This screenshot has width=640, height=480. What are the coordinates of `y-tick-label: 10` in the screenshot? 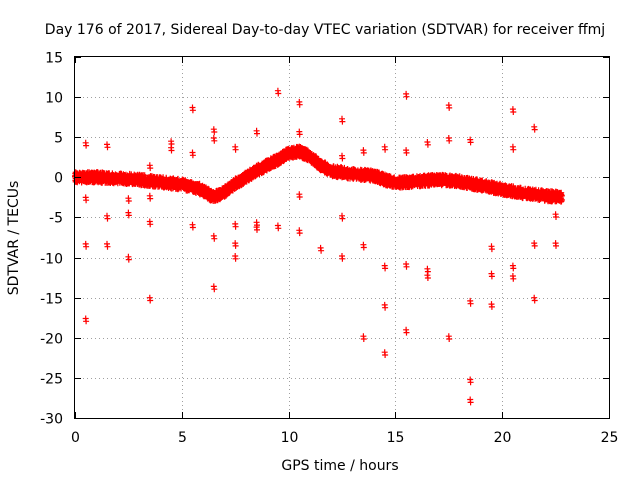 It's located at (54, 99).